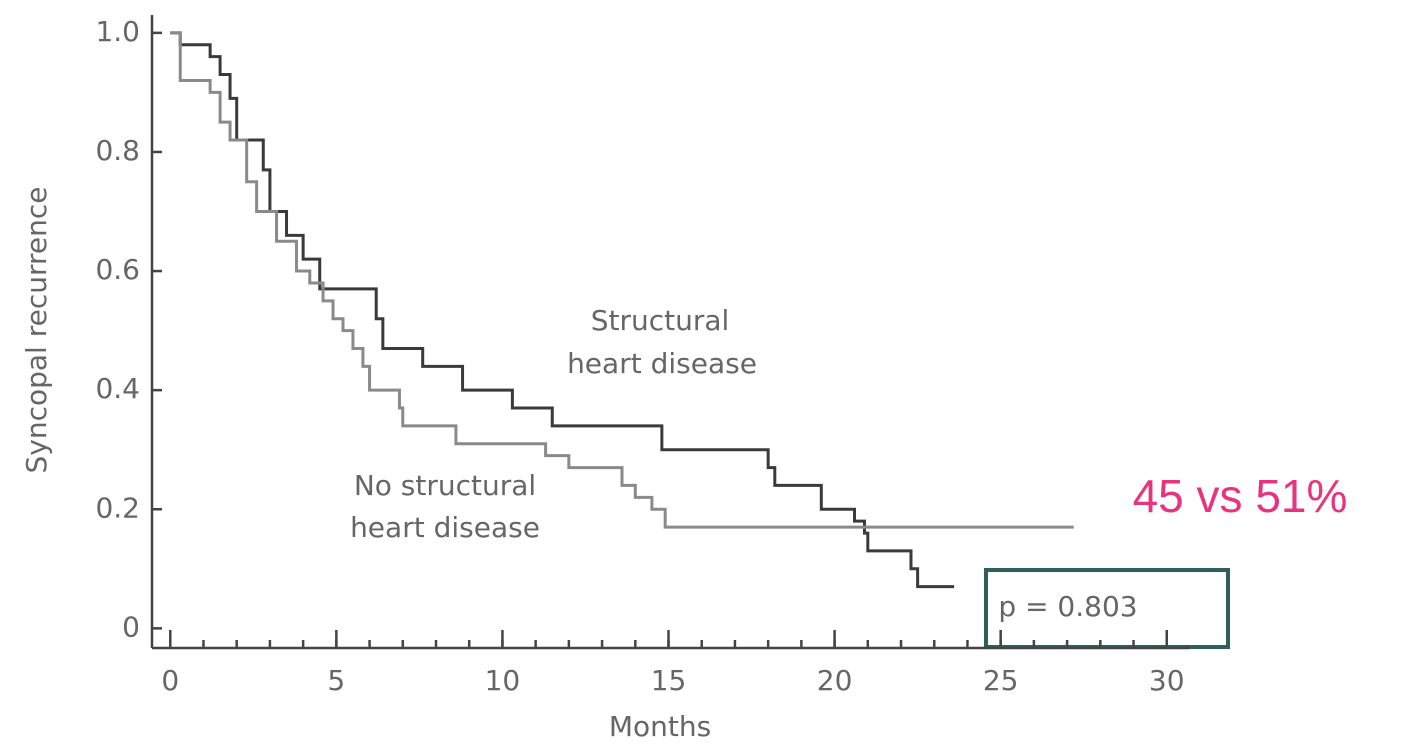 The width and height of the screenshot is (1409, 747). Describe the element at coordinates (131, 626) in the screenshot. I see `y-tick-label: 0` at that location.